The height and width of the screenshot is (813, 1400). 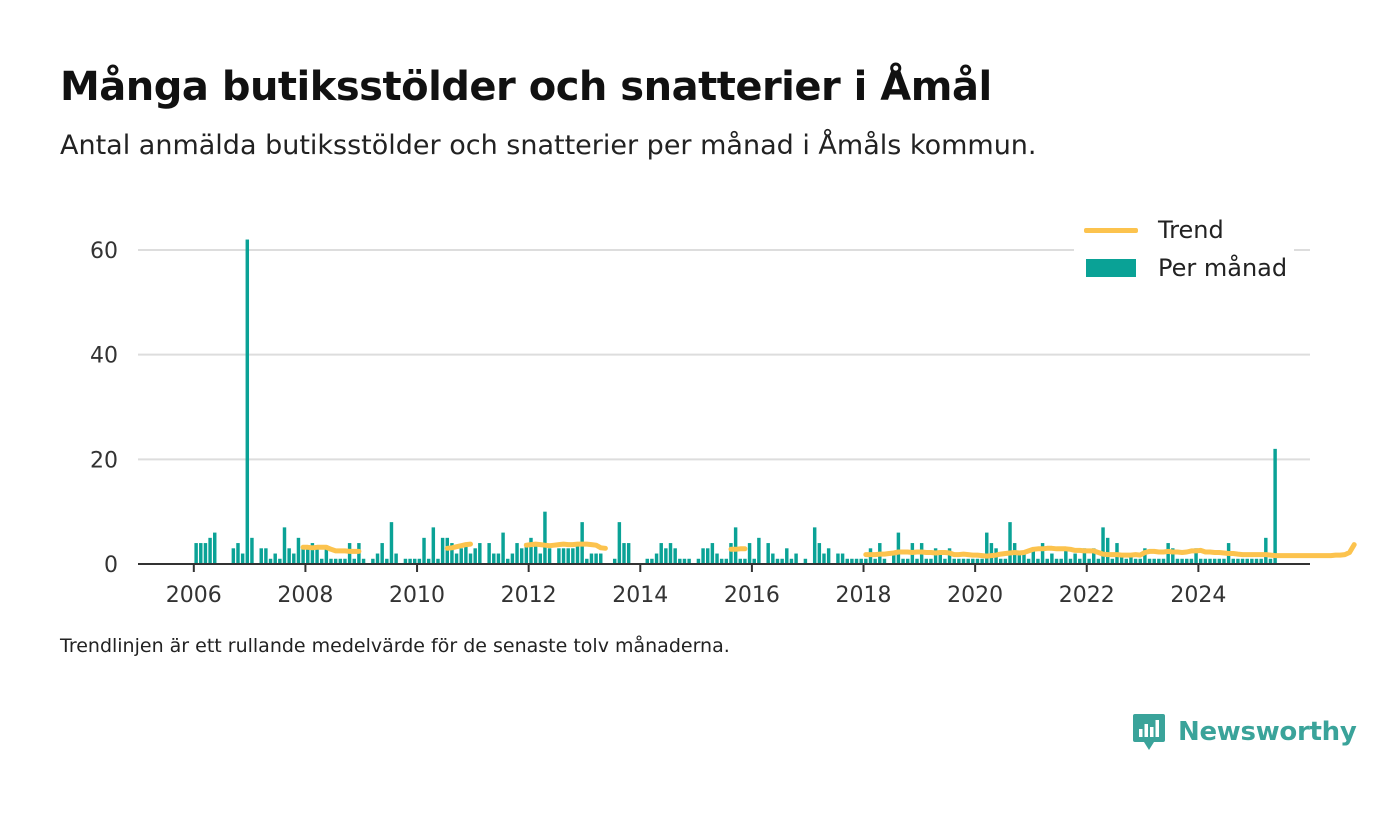 What do you see at coordinates (752, 595) in the screenshot?
I see `x-tick-label: 2016` at bounding box center [752, 595].